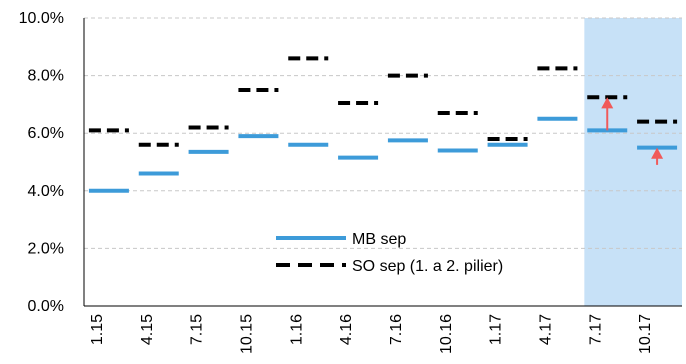 The width and height of the screenshot is (686, 364). Describe the element at coordinates (446, 334) in the screenshot. I see `x-tick-label: 10.16` at that location.